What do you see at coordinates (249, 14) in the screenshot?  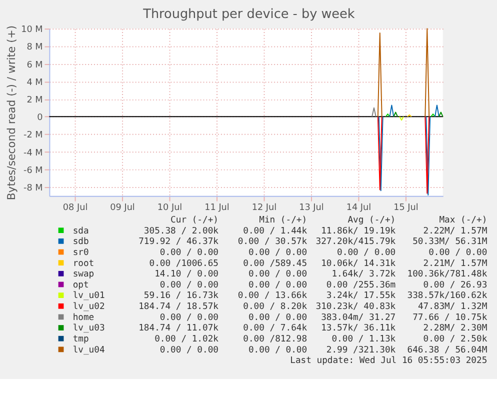 I see `chart-title: Throughput per device - by week` at bounding box center [249, 14].